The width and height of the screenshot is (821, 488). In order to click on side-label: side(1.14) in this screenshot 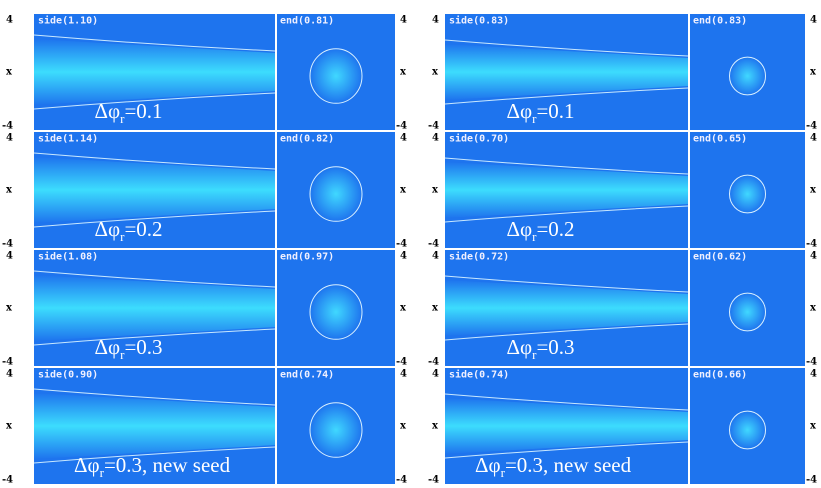, I will do `click(68, 138)`.